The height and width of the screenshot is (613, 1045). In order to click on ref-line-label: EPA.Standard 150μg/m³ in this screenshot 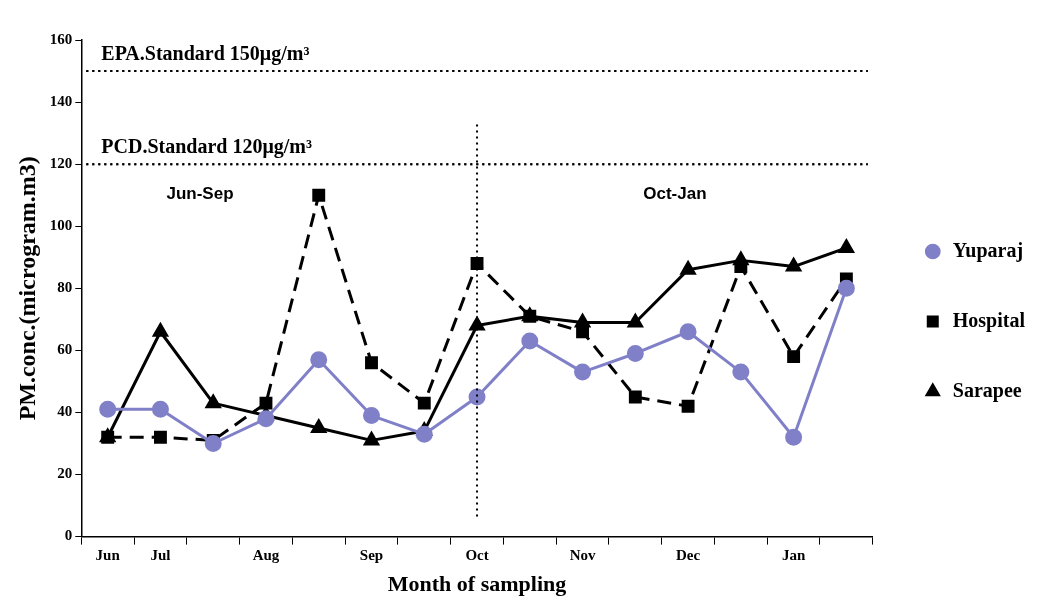, I will do `click(205, 54)`.